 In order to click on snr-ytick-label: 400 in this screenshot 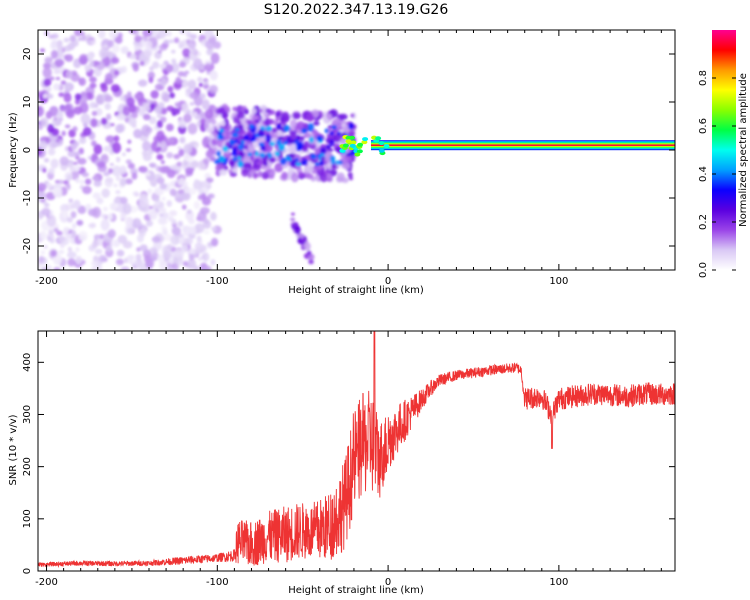, I will do `click(27, 362)`.